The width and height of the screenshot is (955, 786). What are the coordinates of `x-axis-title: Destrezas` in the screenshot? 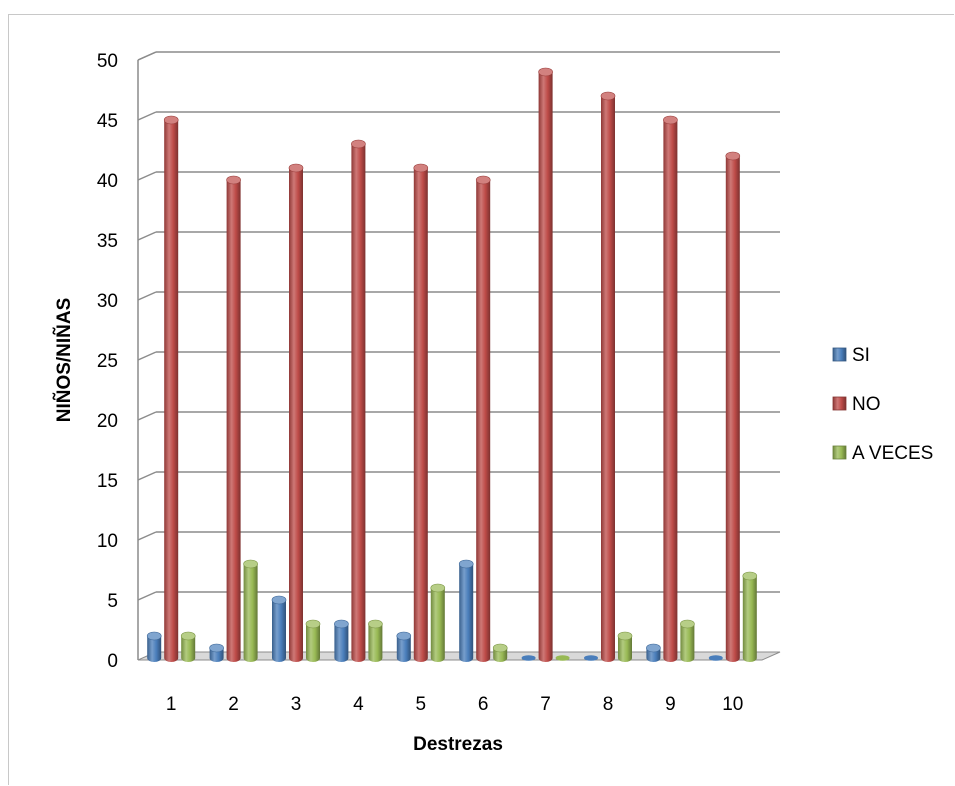 It's located at (458, 744).